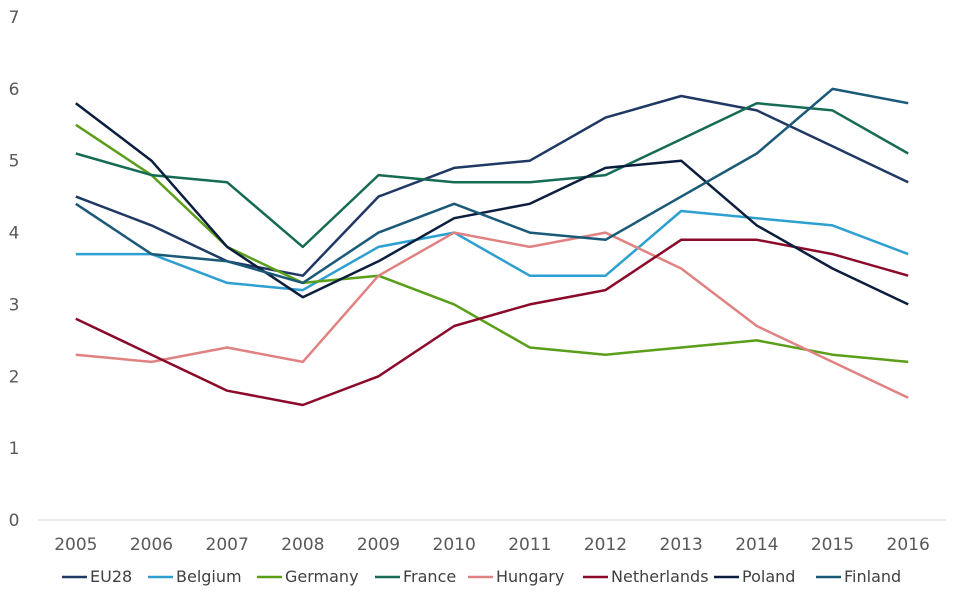 The image size is (960, 600). Describe the element at coordinates (530, 576) in the screenshot. I see `legend-label-hungary: Hungary` at that location.